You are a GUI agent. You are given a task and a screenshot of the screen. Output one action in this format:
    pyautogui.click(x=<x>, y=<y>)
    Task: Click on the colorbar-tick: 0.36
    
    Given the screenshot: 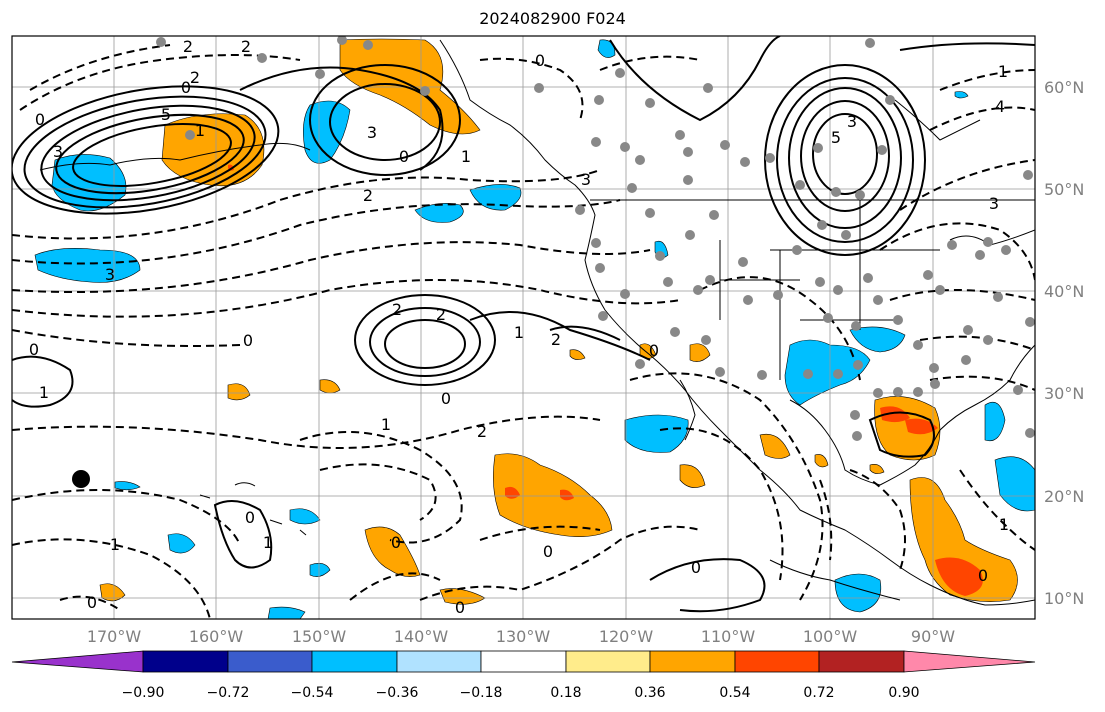 What is the action you would take?
    pyautogui.click(x=649, y=693)
    